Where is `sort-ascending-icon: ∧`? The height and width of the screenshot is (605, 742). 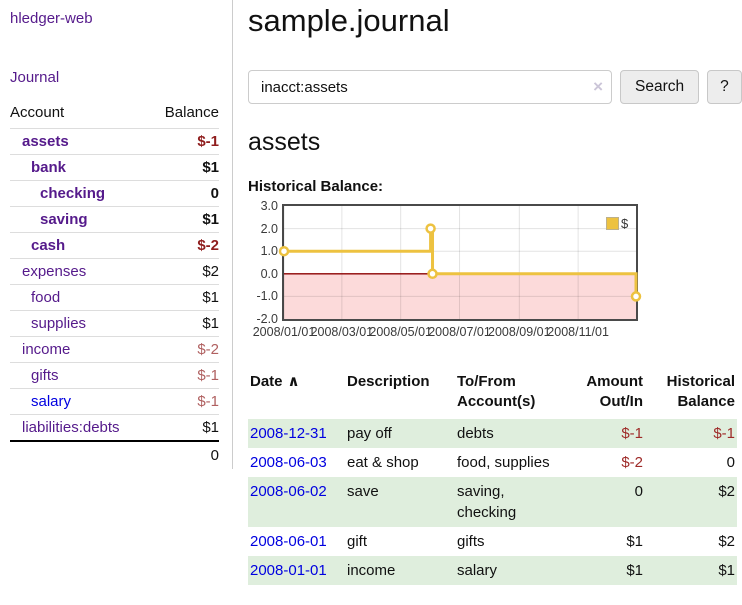
sort-ascending-icon: ∧ is located at coordinates (293, 381).